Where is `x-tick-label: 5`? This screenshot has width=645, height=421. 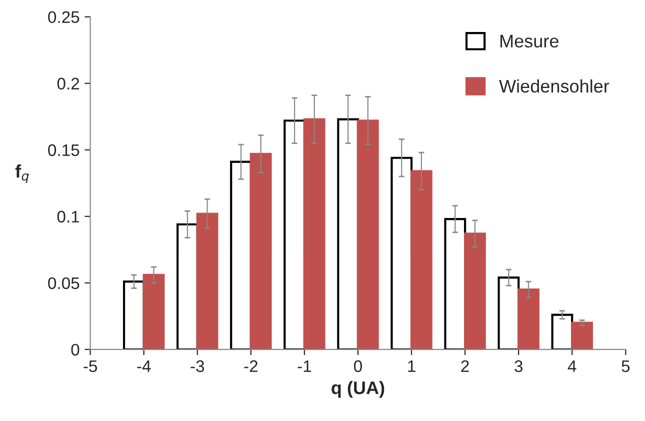 x-tick-label: 5 is located at coordinates (626, 366).